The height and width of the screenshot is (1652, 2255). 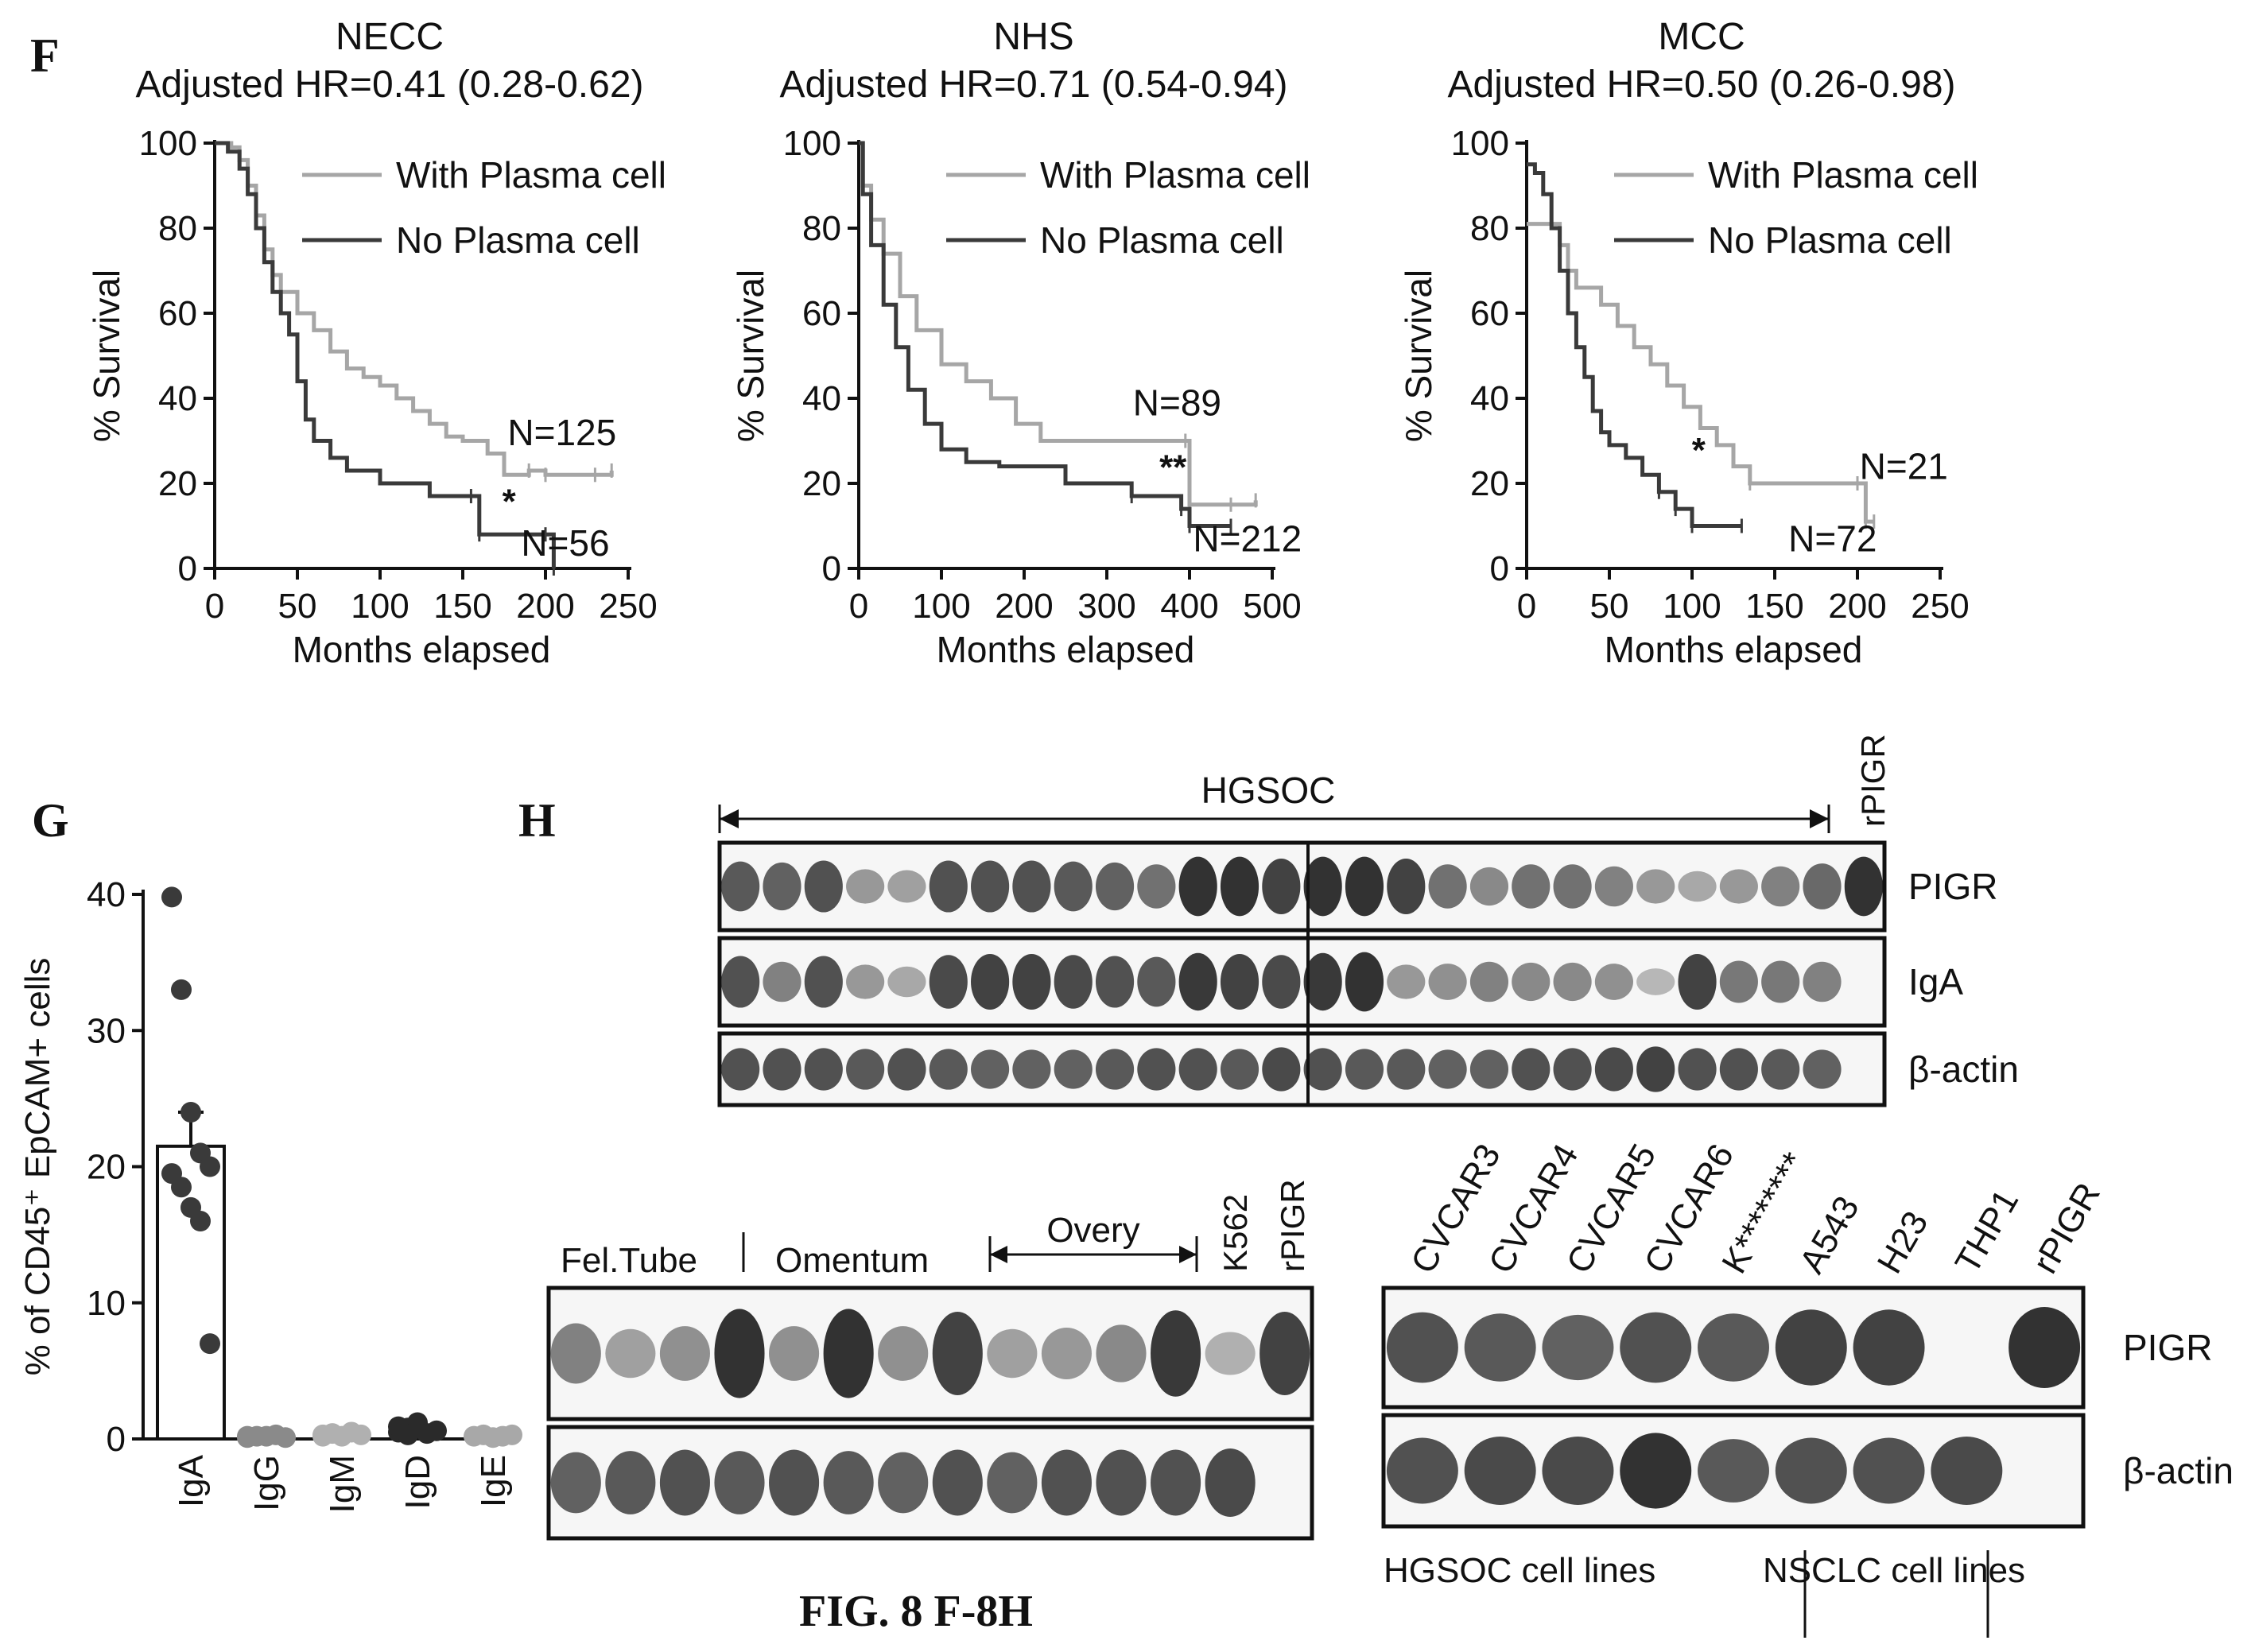 What do you see at coordinates (1247, 539) in the screenshot?
I see `chart-annotation: N=212` at bounding box center [1247, 539].